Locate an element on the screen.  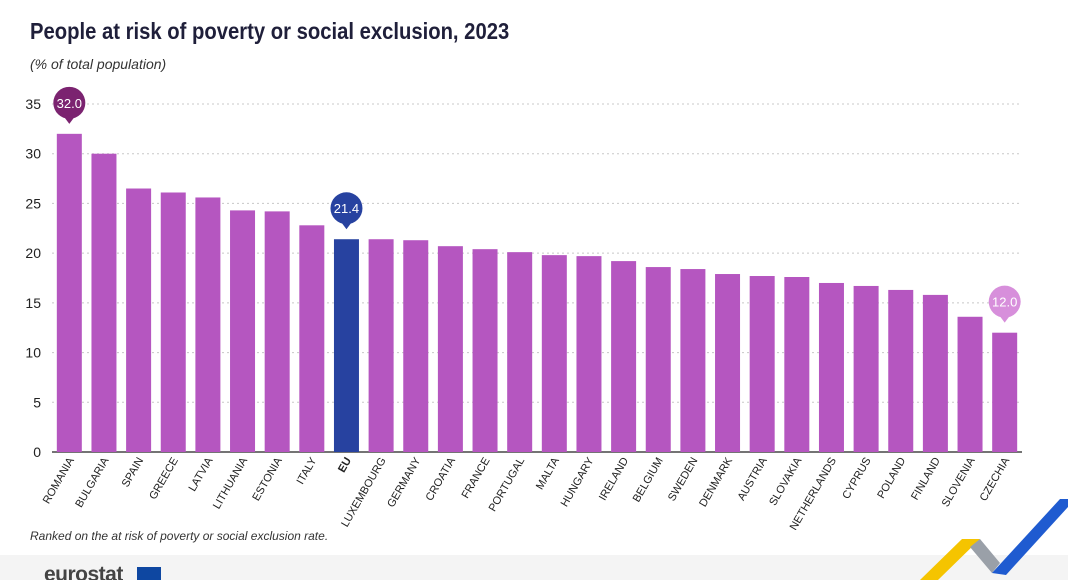
x-tick-label: MALTA is located at coordinates (548, 473).